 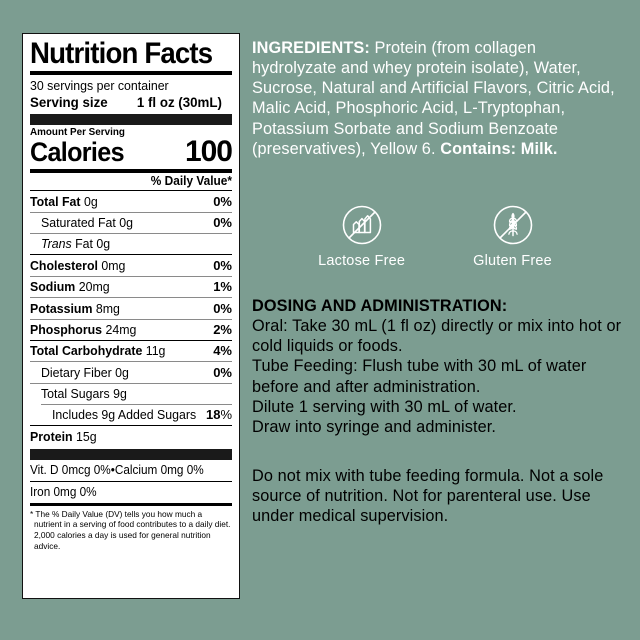 I want to click on nutrient-dv-added-sugars: 18, so click(x=213, y=415).